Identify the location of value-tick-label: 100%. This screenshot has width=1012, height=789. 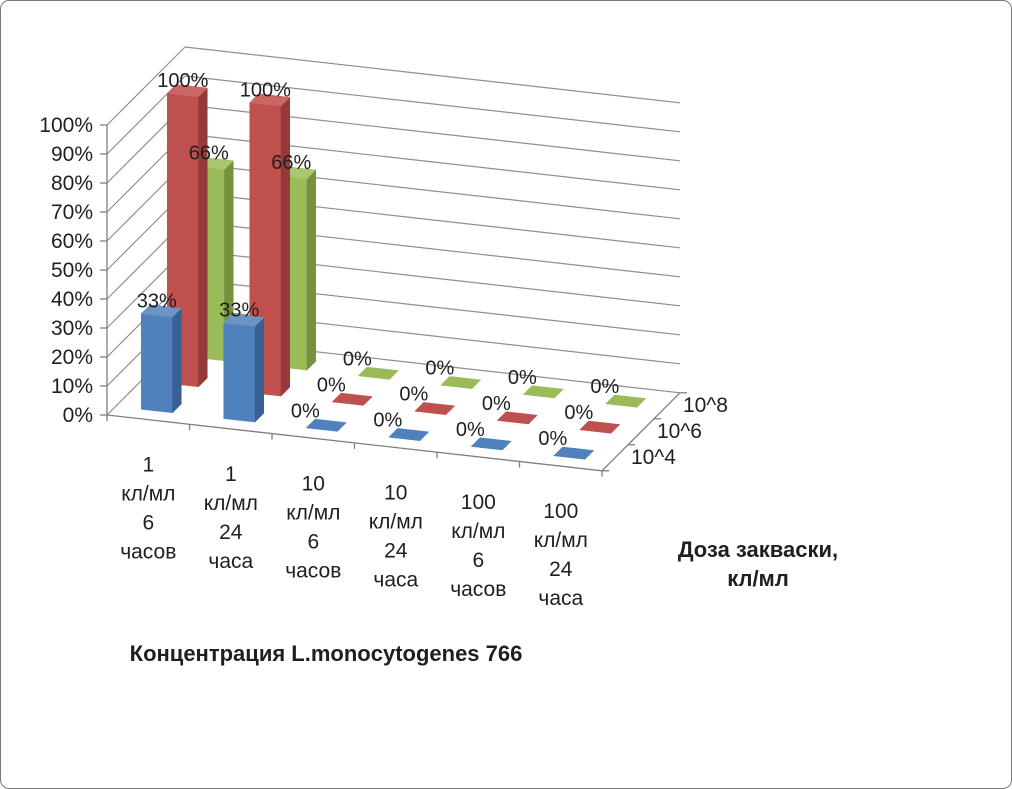
(66, 125).